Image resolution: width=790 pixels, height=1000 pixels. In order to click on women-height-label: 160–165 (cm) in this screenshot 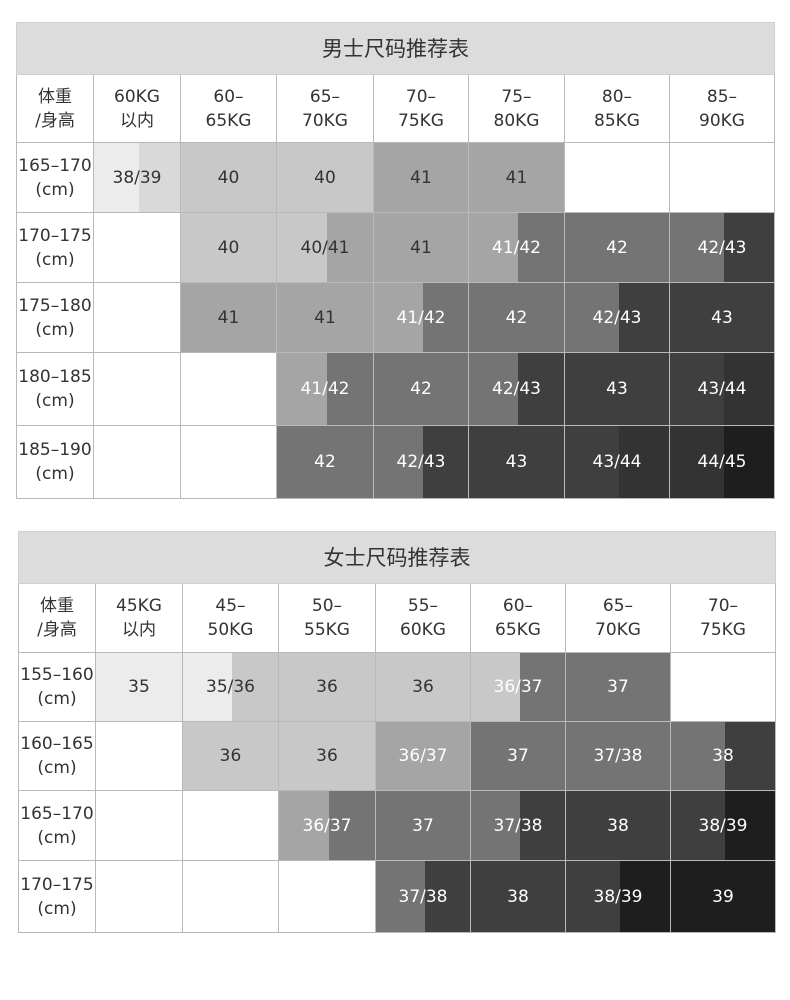, I will do `click(57, 756)`.